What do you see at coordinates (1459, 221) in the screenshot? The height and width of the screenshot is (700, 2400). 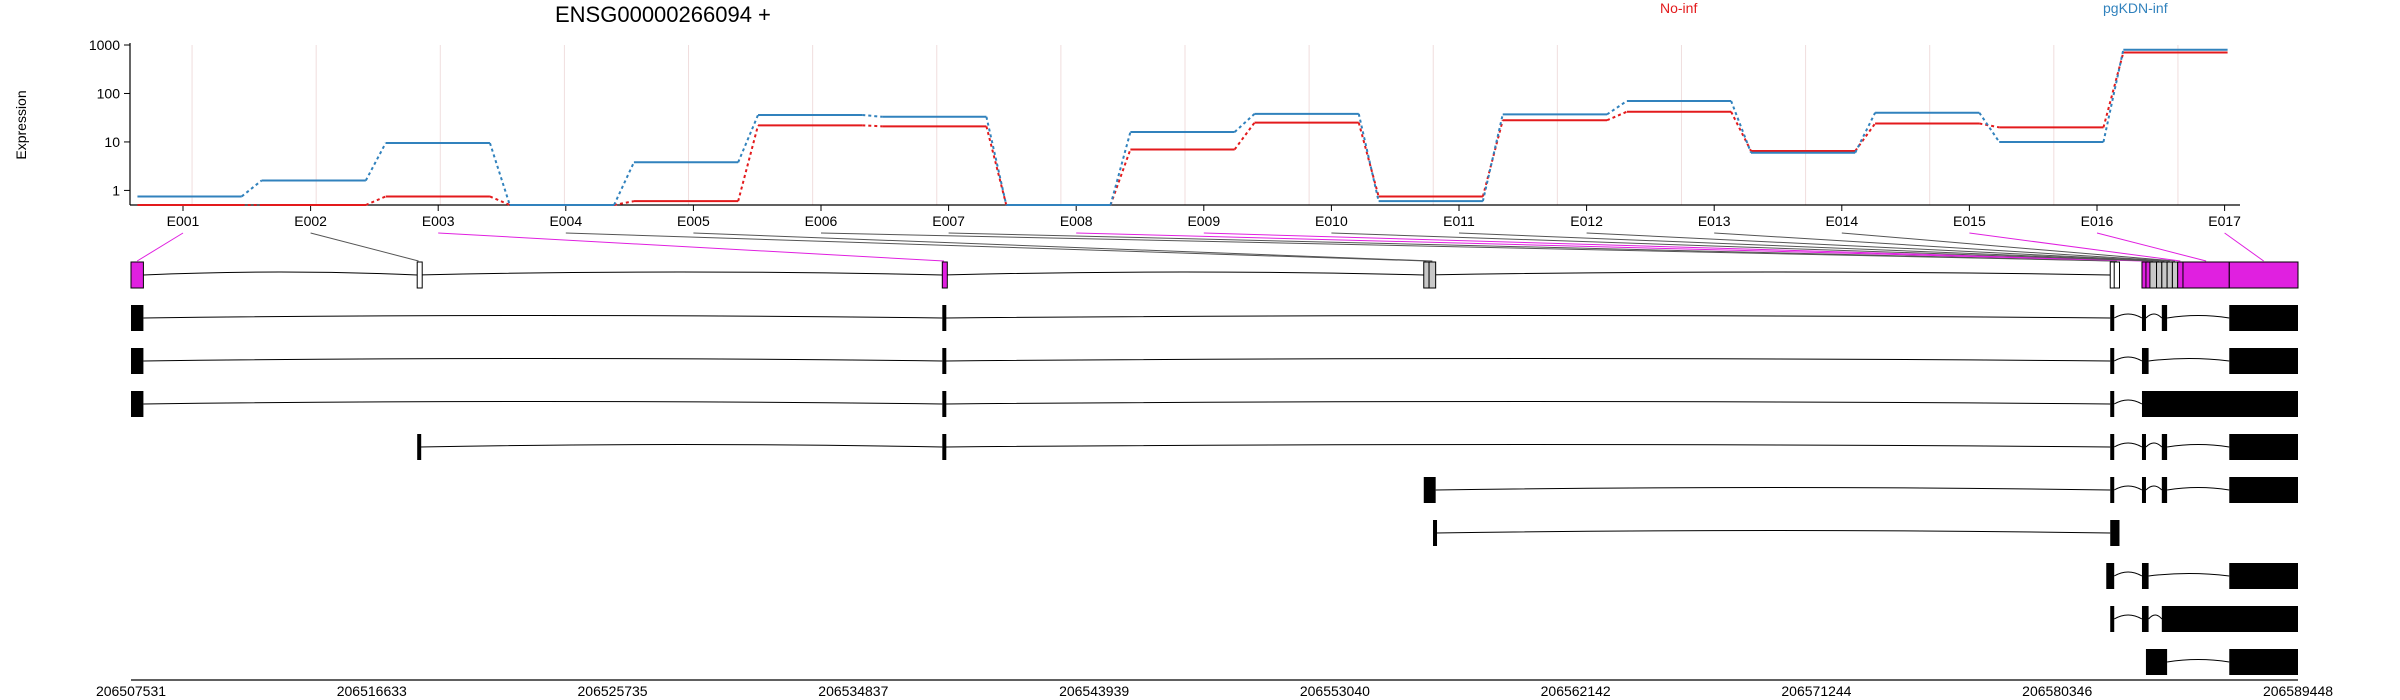 I see `x-tick-label: E011` at bounding box center [1459, 221].